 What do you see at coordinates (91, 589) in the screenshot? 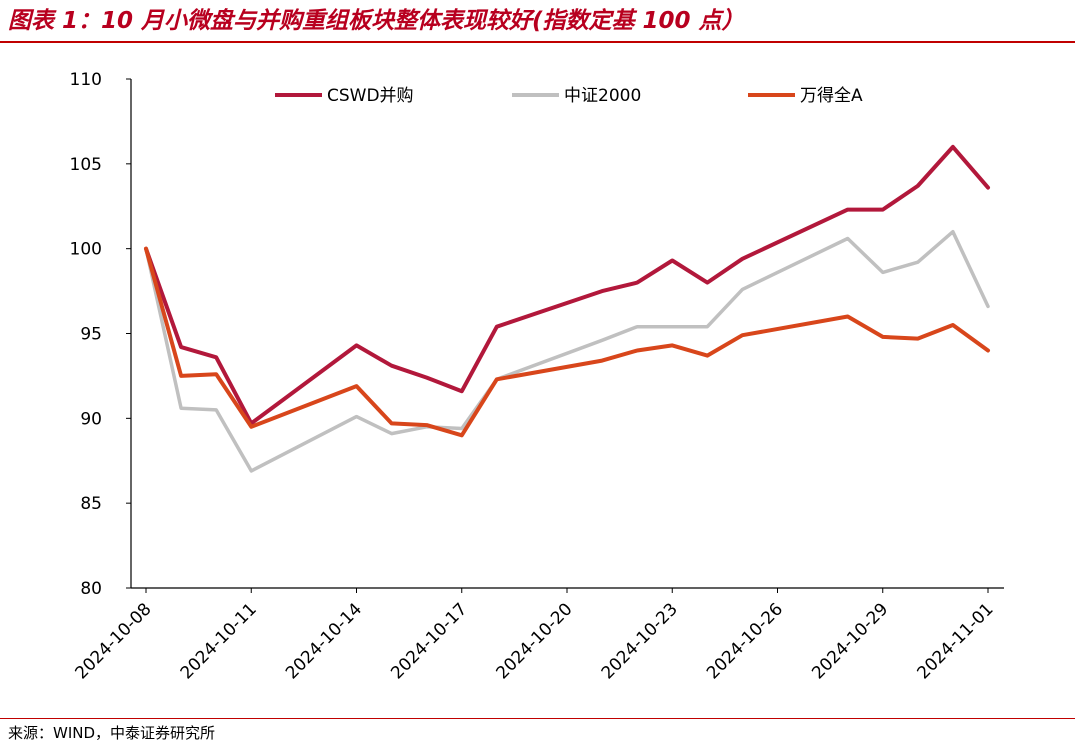
I see `y-tick-label: 80` at bounding box center [91, 589].